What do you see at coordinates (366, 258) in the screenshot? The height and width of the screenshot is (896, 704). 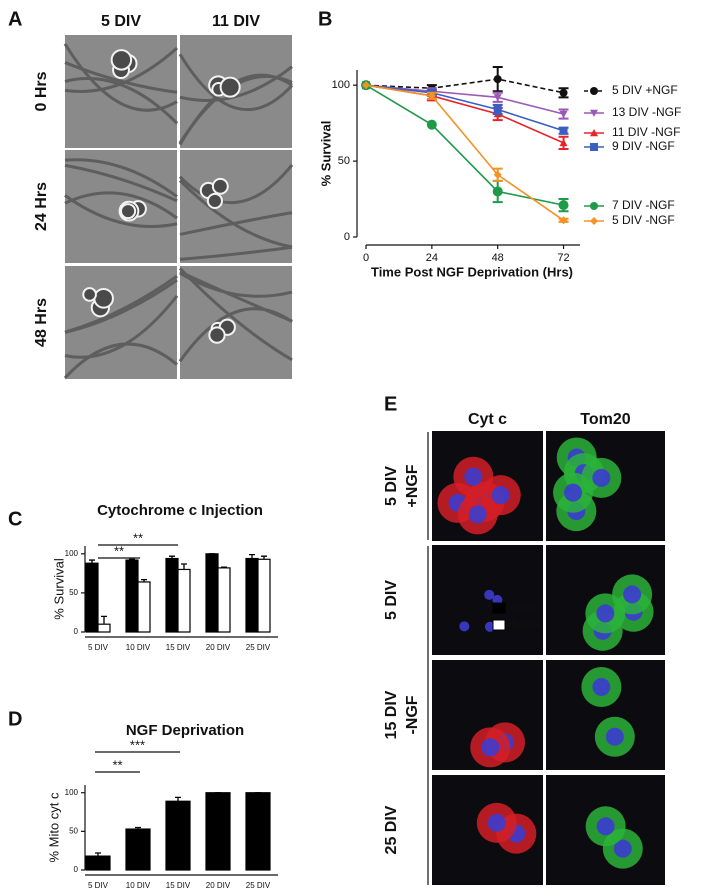 I see `x-tick-label: 0` at bounding box center [366, 258].